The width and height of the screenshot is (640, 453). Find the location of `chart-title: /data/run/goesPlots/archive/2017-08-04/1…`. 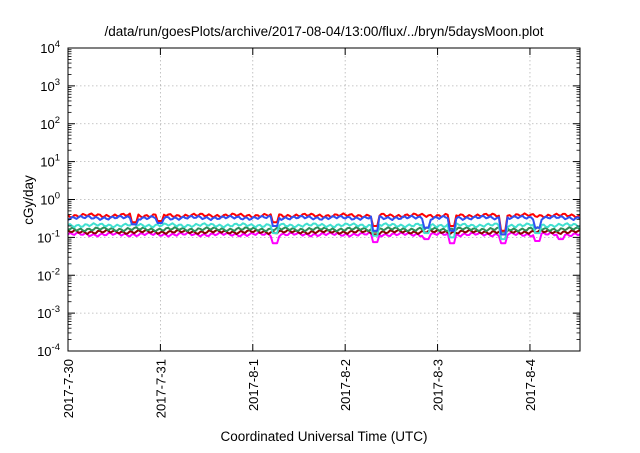

chart-title: /data/run/goesPlots/archive/2017-08-04/1… is located at coordinates (323, 31).